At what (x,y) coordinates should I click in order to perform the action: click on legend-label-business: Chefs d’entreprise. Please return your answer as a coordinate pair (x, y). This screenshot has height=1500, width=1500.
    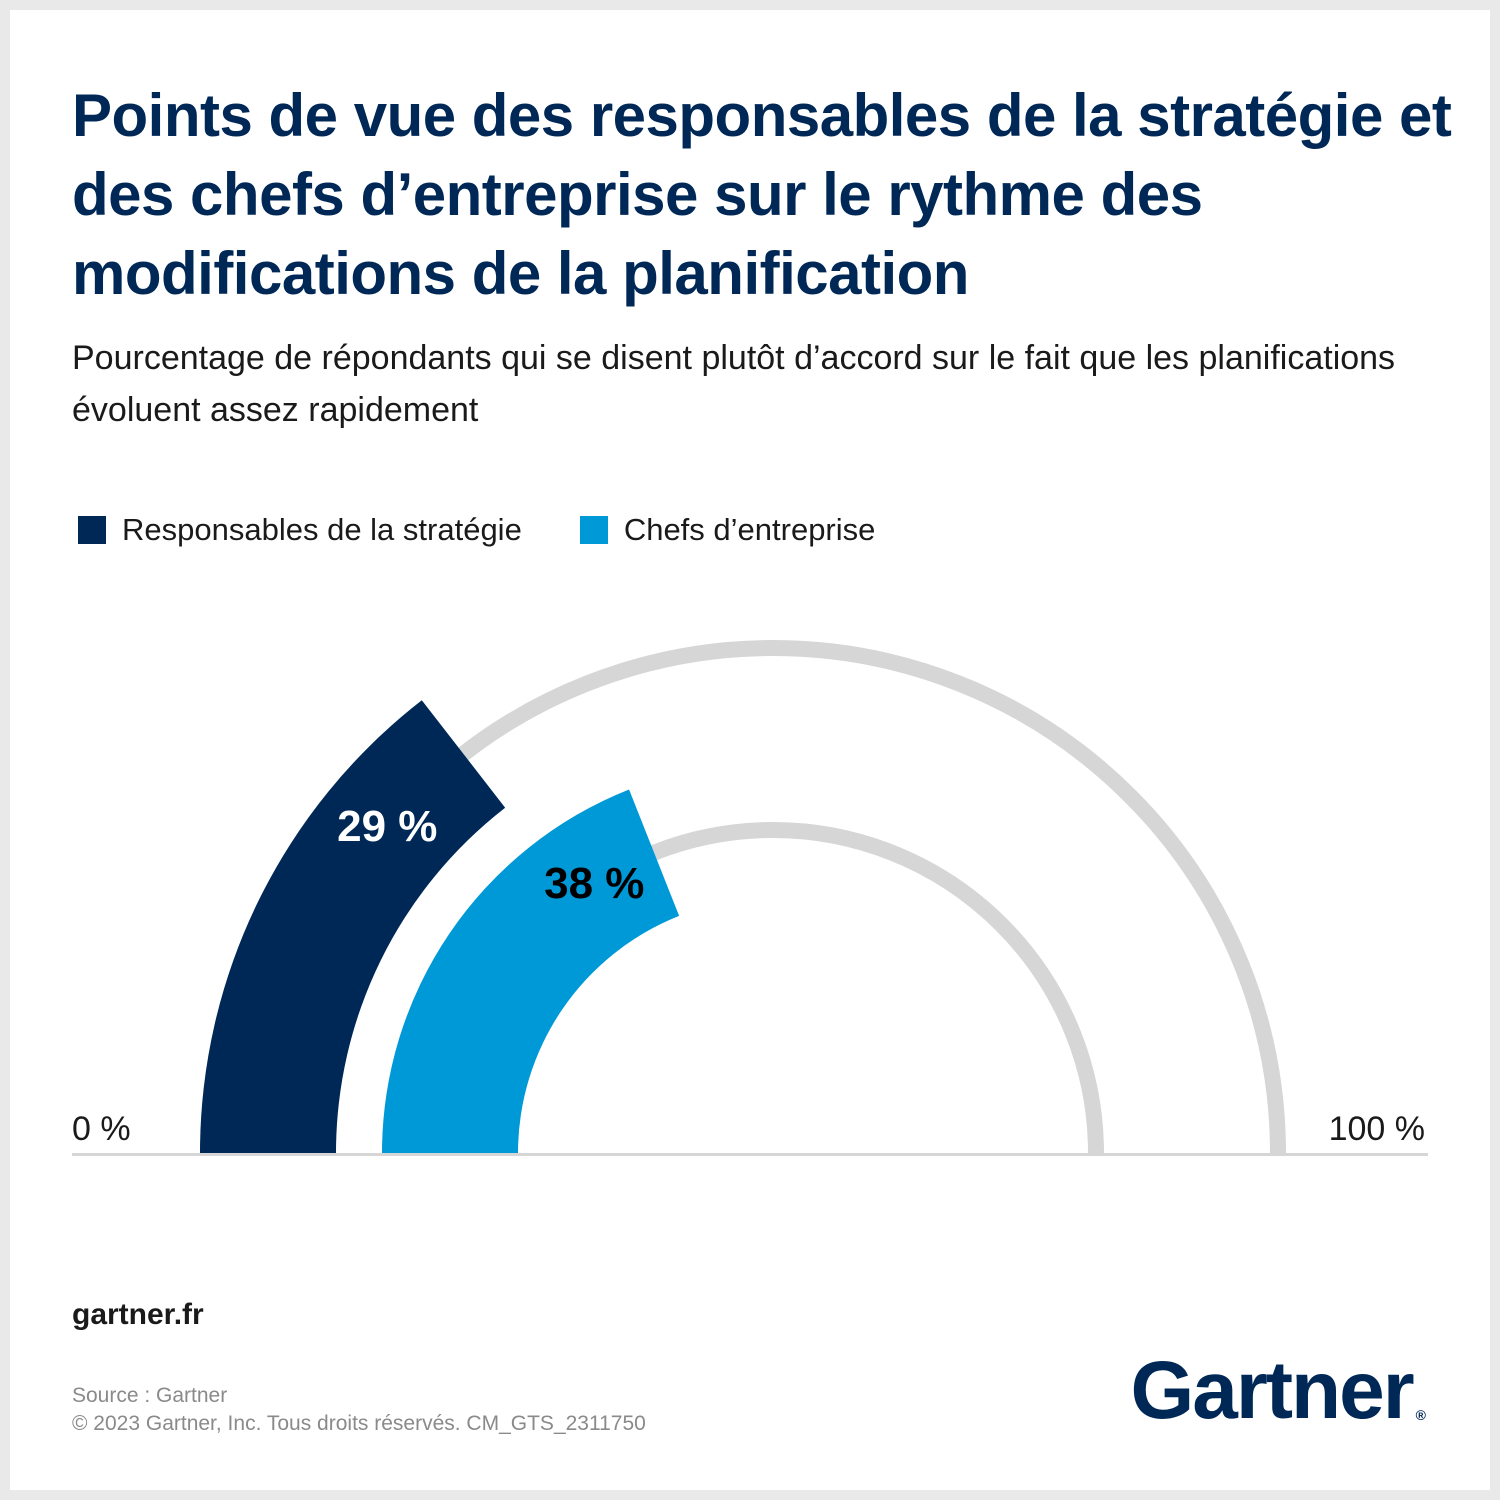
    Looking at the image, I should click on (749, 529).